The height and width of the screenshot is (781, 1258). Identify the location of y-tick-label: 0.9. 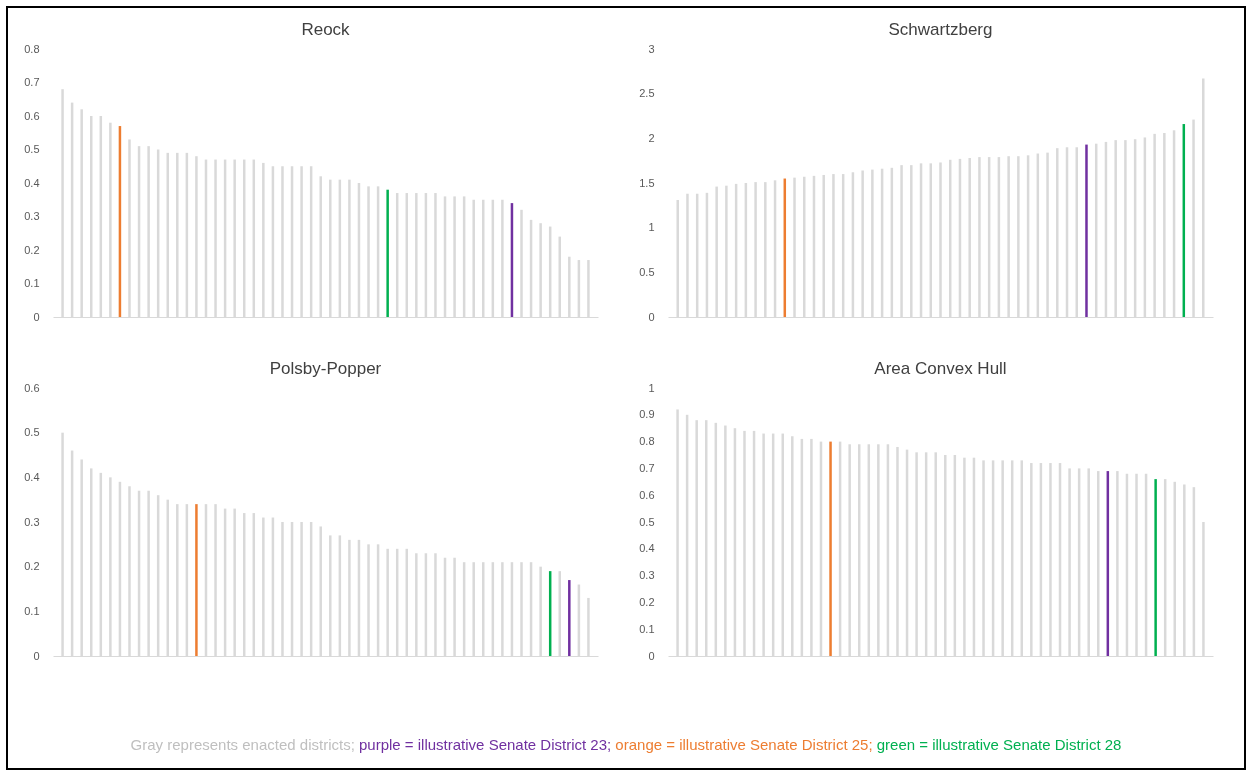
(647, 414).